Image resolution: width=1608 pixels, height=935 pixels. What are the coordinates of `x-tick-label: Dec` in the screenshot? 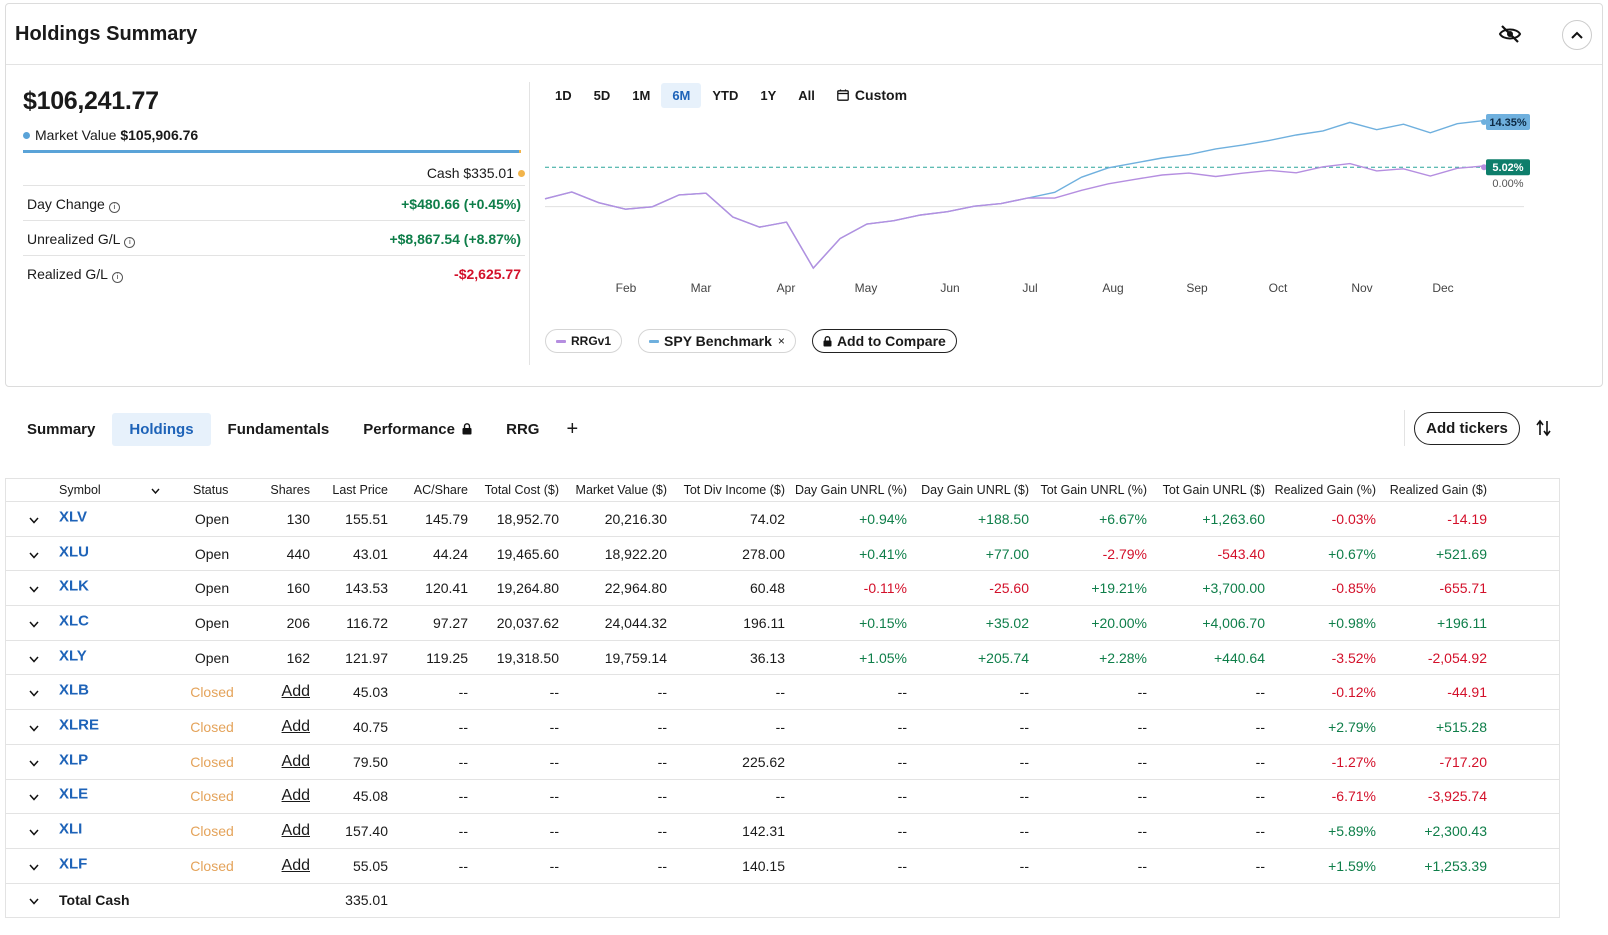 It's located at (1442, 288).